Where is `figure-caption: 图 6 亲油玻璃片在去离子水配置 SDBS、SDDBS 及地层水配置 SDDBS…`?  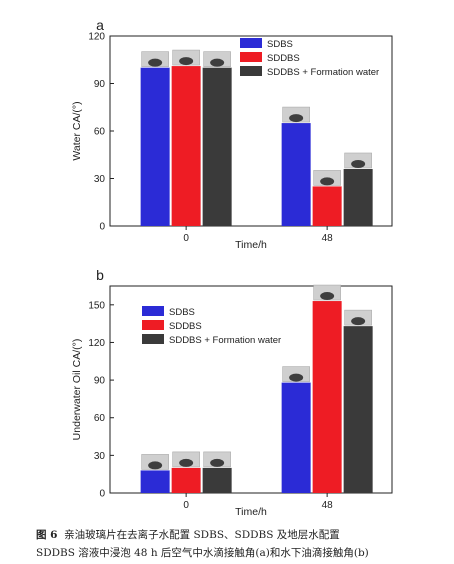 figure-caption: 图 6 亲油玻璃片在去离子水配置 SDBS、SDDBS 及地层水配置 SDDBS… is located at coordinates (236, 544).